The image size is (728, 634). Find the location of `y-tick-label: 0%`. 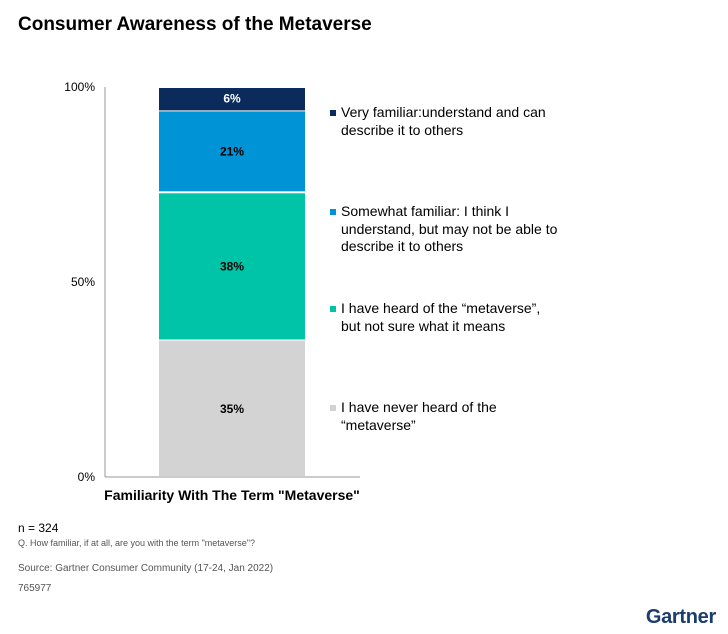

y-tick-label: 0% is located at coordinates (87, 477).